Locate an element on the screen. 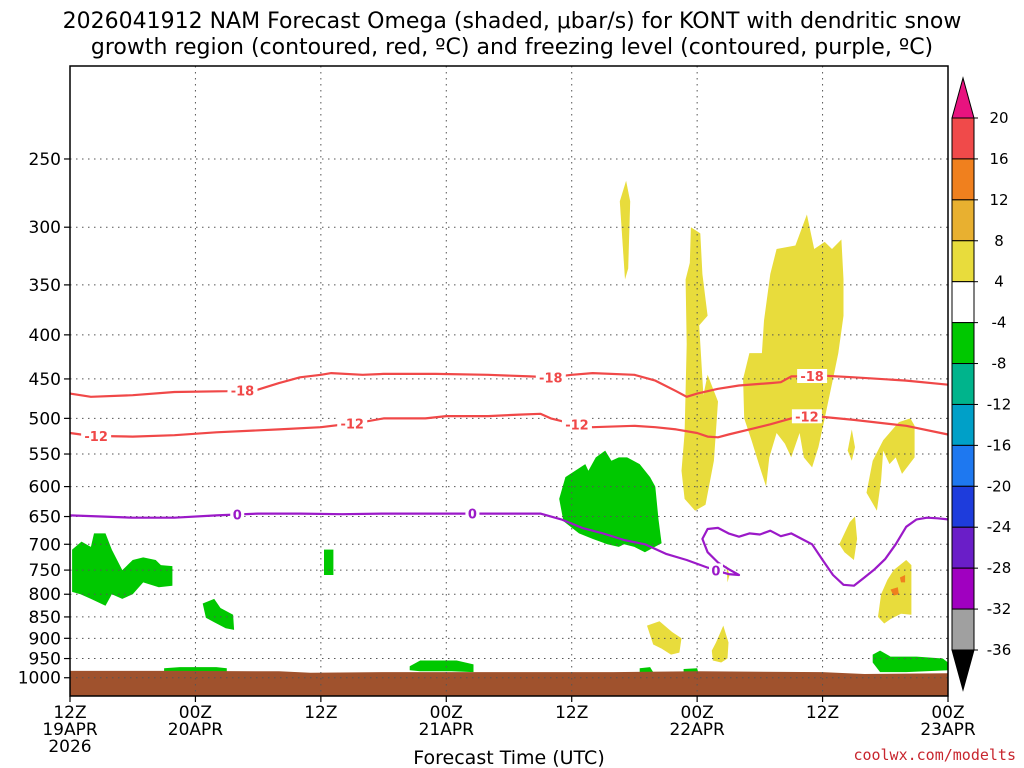  y-tick-label: 450 is located at coordinates (45, 380).